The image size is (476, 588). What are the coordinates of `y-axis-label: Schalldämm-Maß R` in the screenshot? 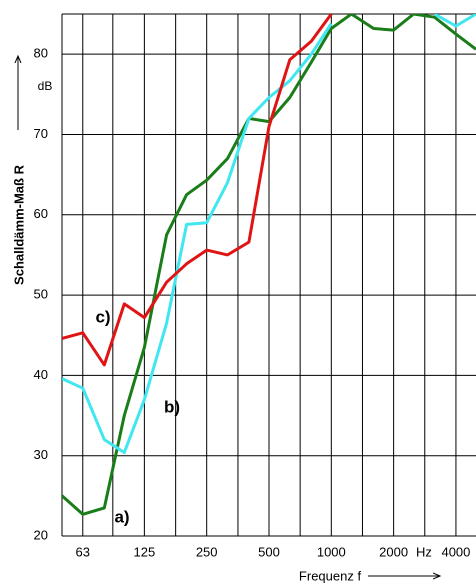 It's located at (18, 224).